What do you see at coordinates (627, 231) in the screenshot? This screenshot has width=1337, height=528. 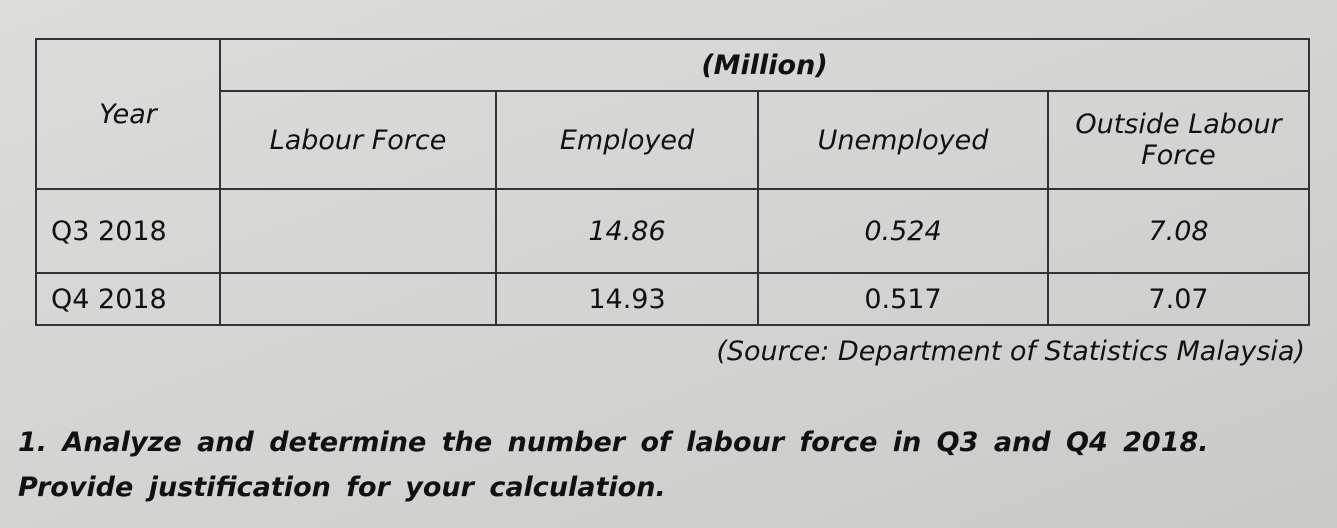 I see `employed: 14.86` at bounding box center [627, 231].